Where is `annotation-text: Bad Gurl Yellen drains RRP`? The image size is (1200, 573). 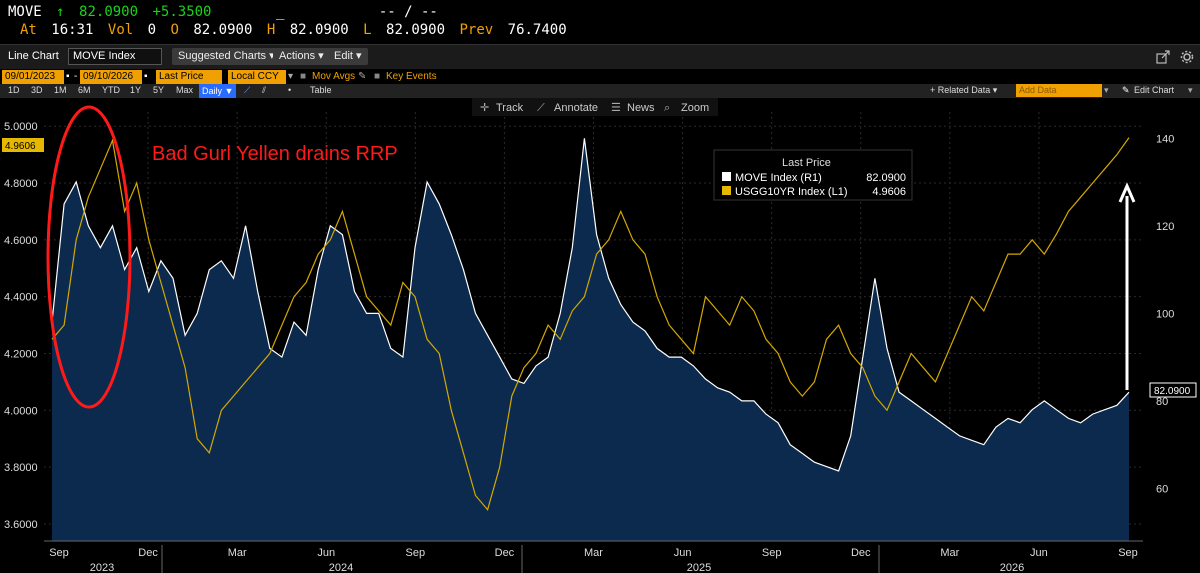 annotation-text: Bad Gurl Yellen drains RRP is located at coordinates (275, 154).